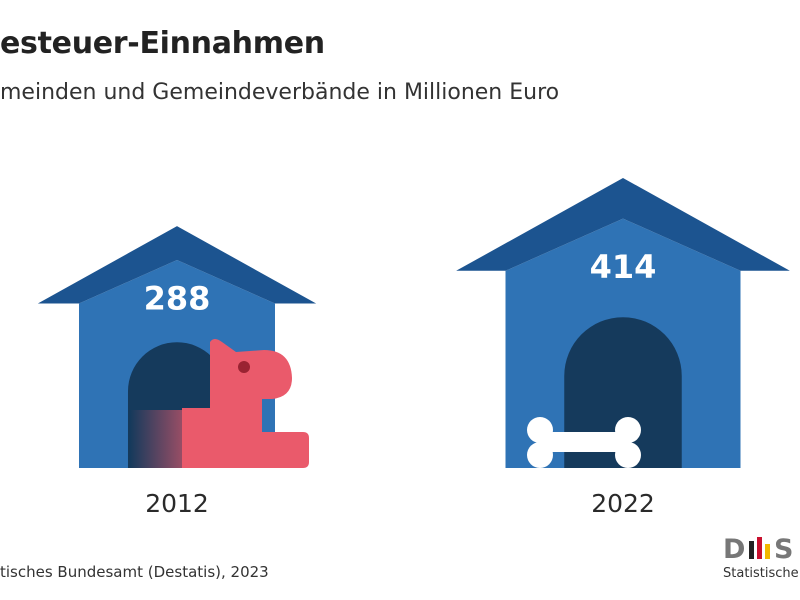 The height and width of the screenshot is (600, 800). What do you see at coordinates (623, 503) in the screenshot?
I see `category-label-2022: 2022` at bounding box center [623, 503].